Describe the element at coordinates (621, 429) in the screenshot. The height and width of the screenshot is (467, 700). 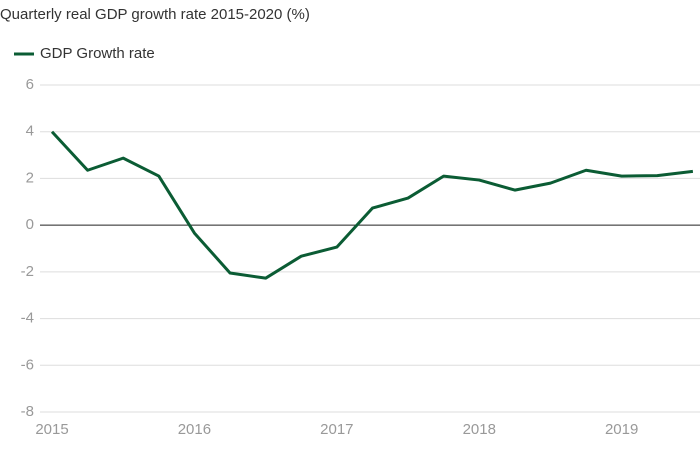
I see `x-tick-label: 2019` at that location.